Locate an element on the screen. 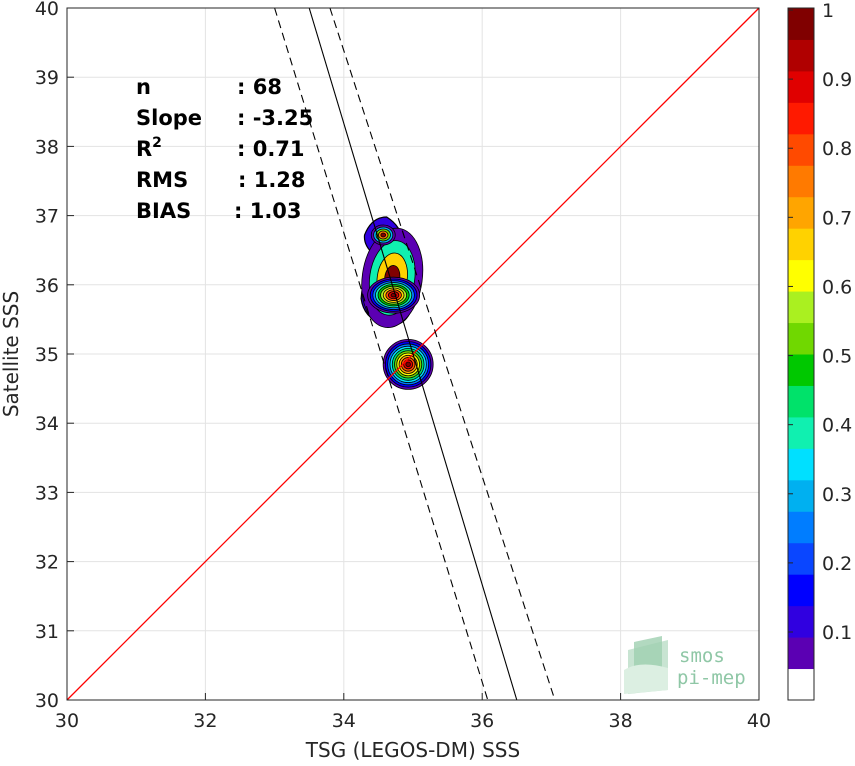 The image size is (855, 766). stat-label-superscript: 2 is located at coordinates (157, 143).